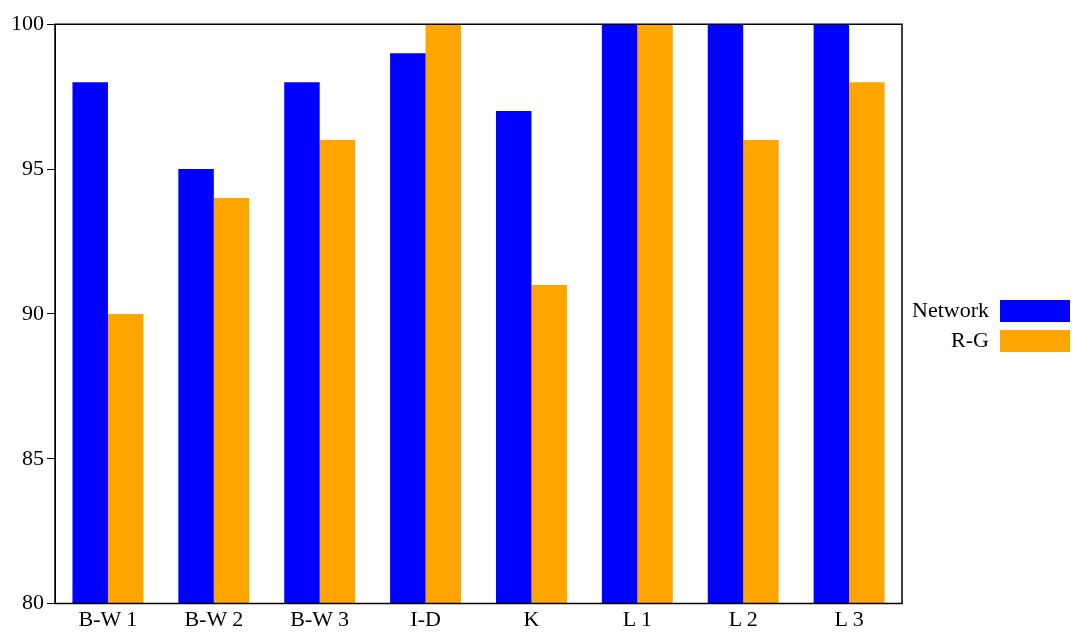 This screenshot has width=1086, height=644. I want to click on x-tick-label: B-W 2, so click(214, 618).